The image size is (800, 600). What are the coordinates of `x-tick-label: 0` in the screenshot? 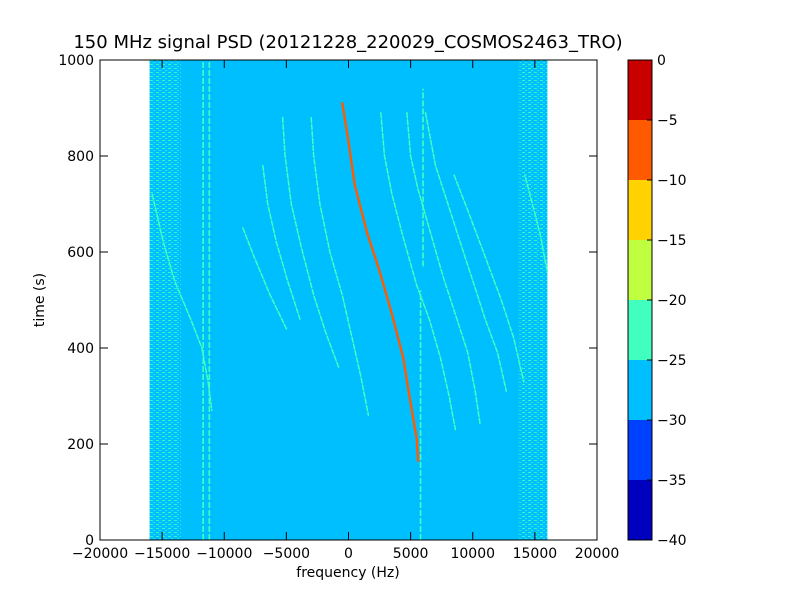 It's located at (348, 554).